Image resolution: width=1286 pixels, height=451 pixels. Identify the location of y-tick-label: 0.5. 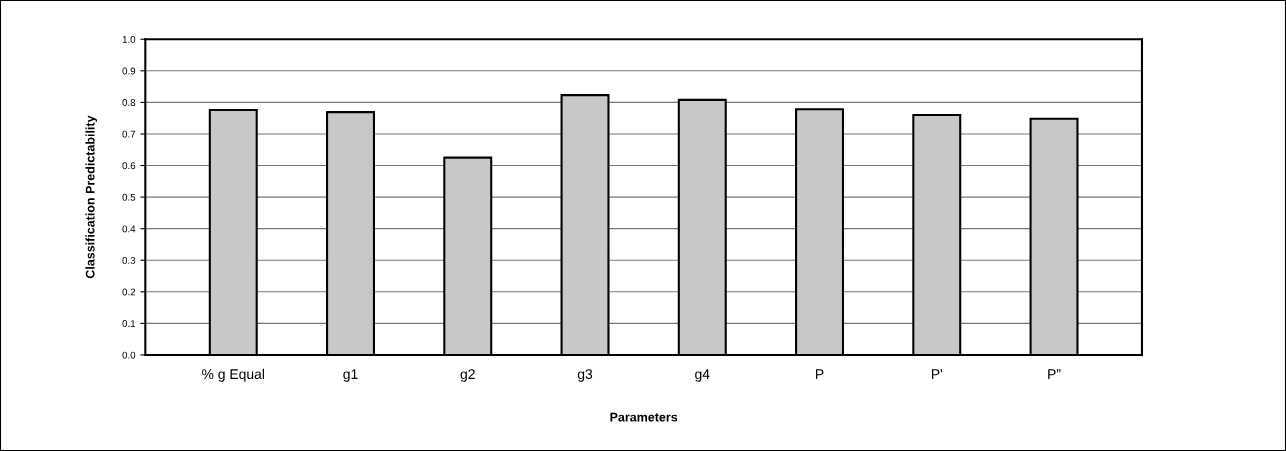
(129, 197).